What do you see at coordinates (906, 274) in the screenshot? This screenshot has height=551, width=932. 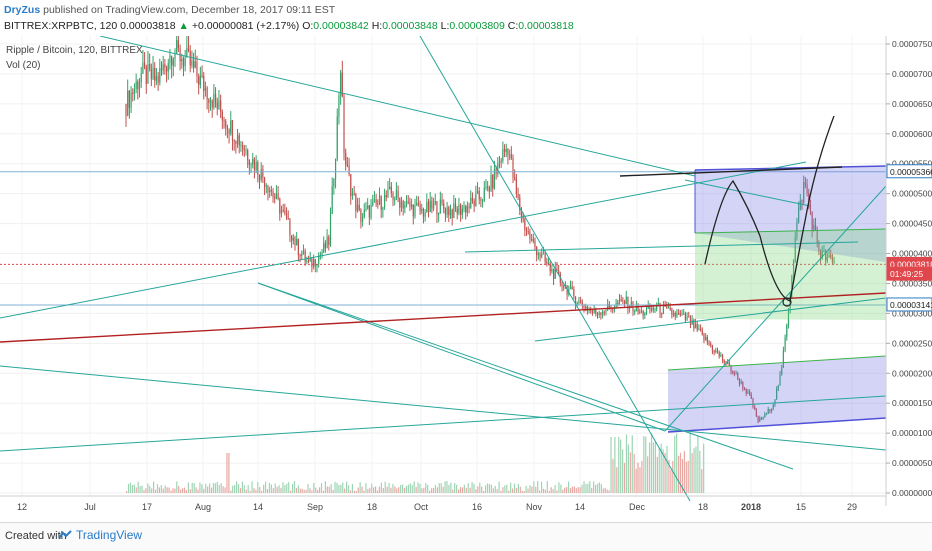 I see `price-label-text: 01:49:25` at bounding box center [906, 274].